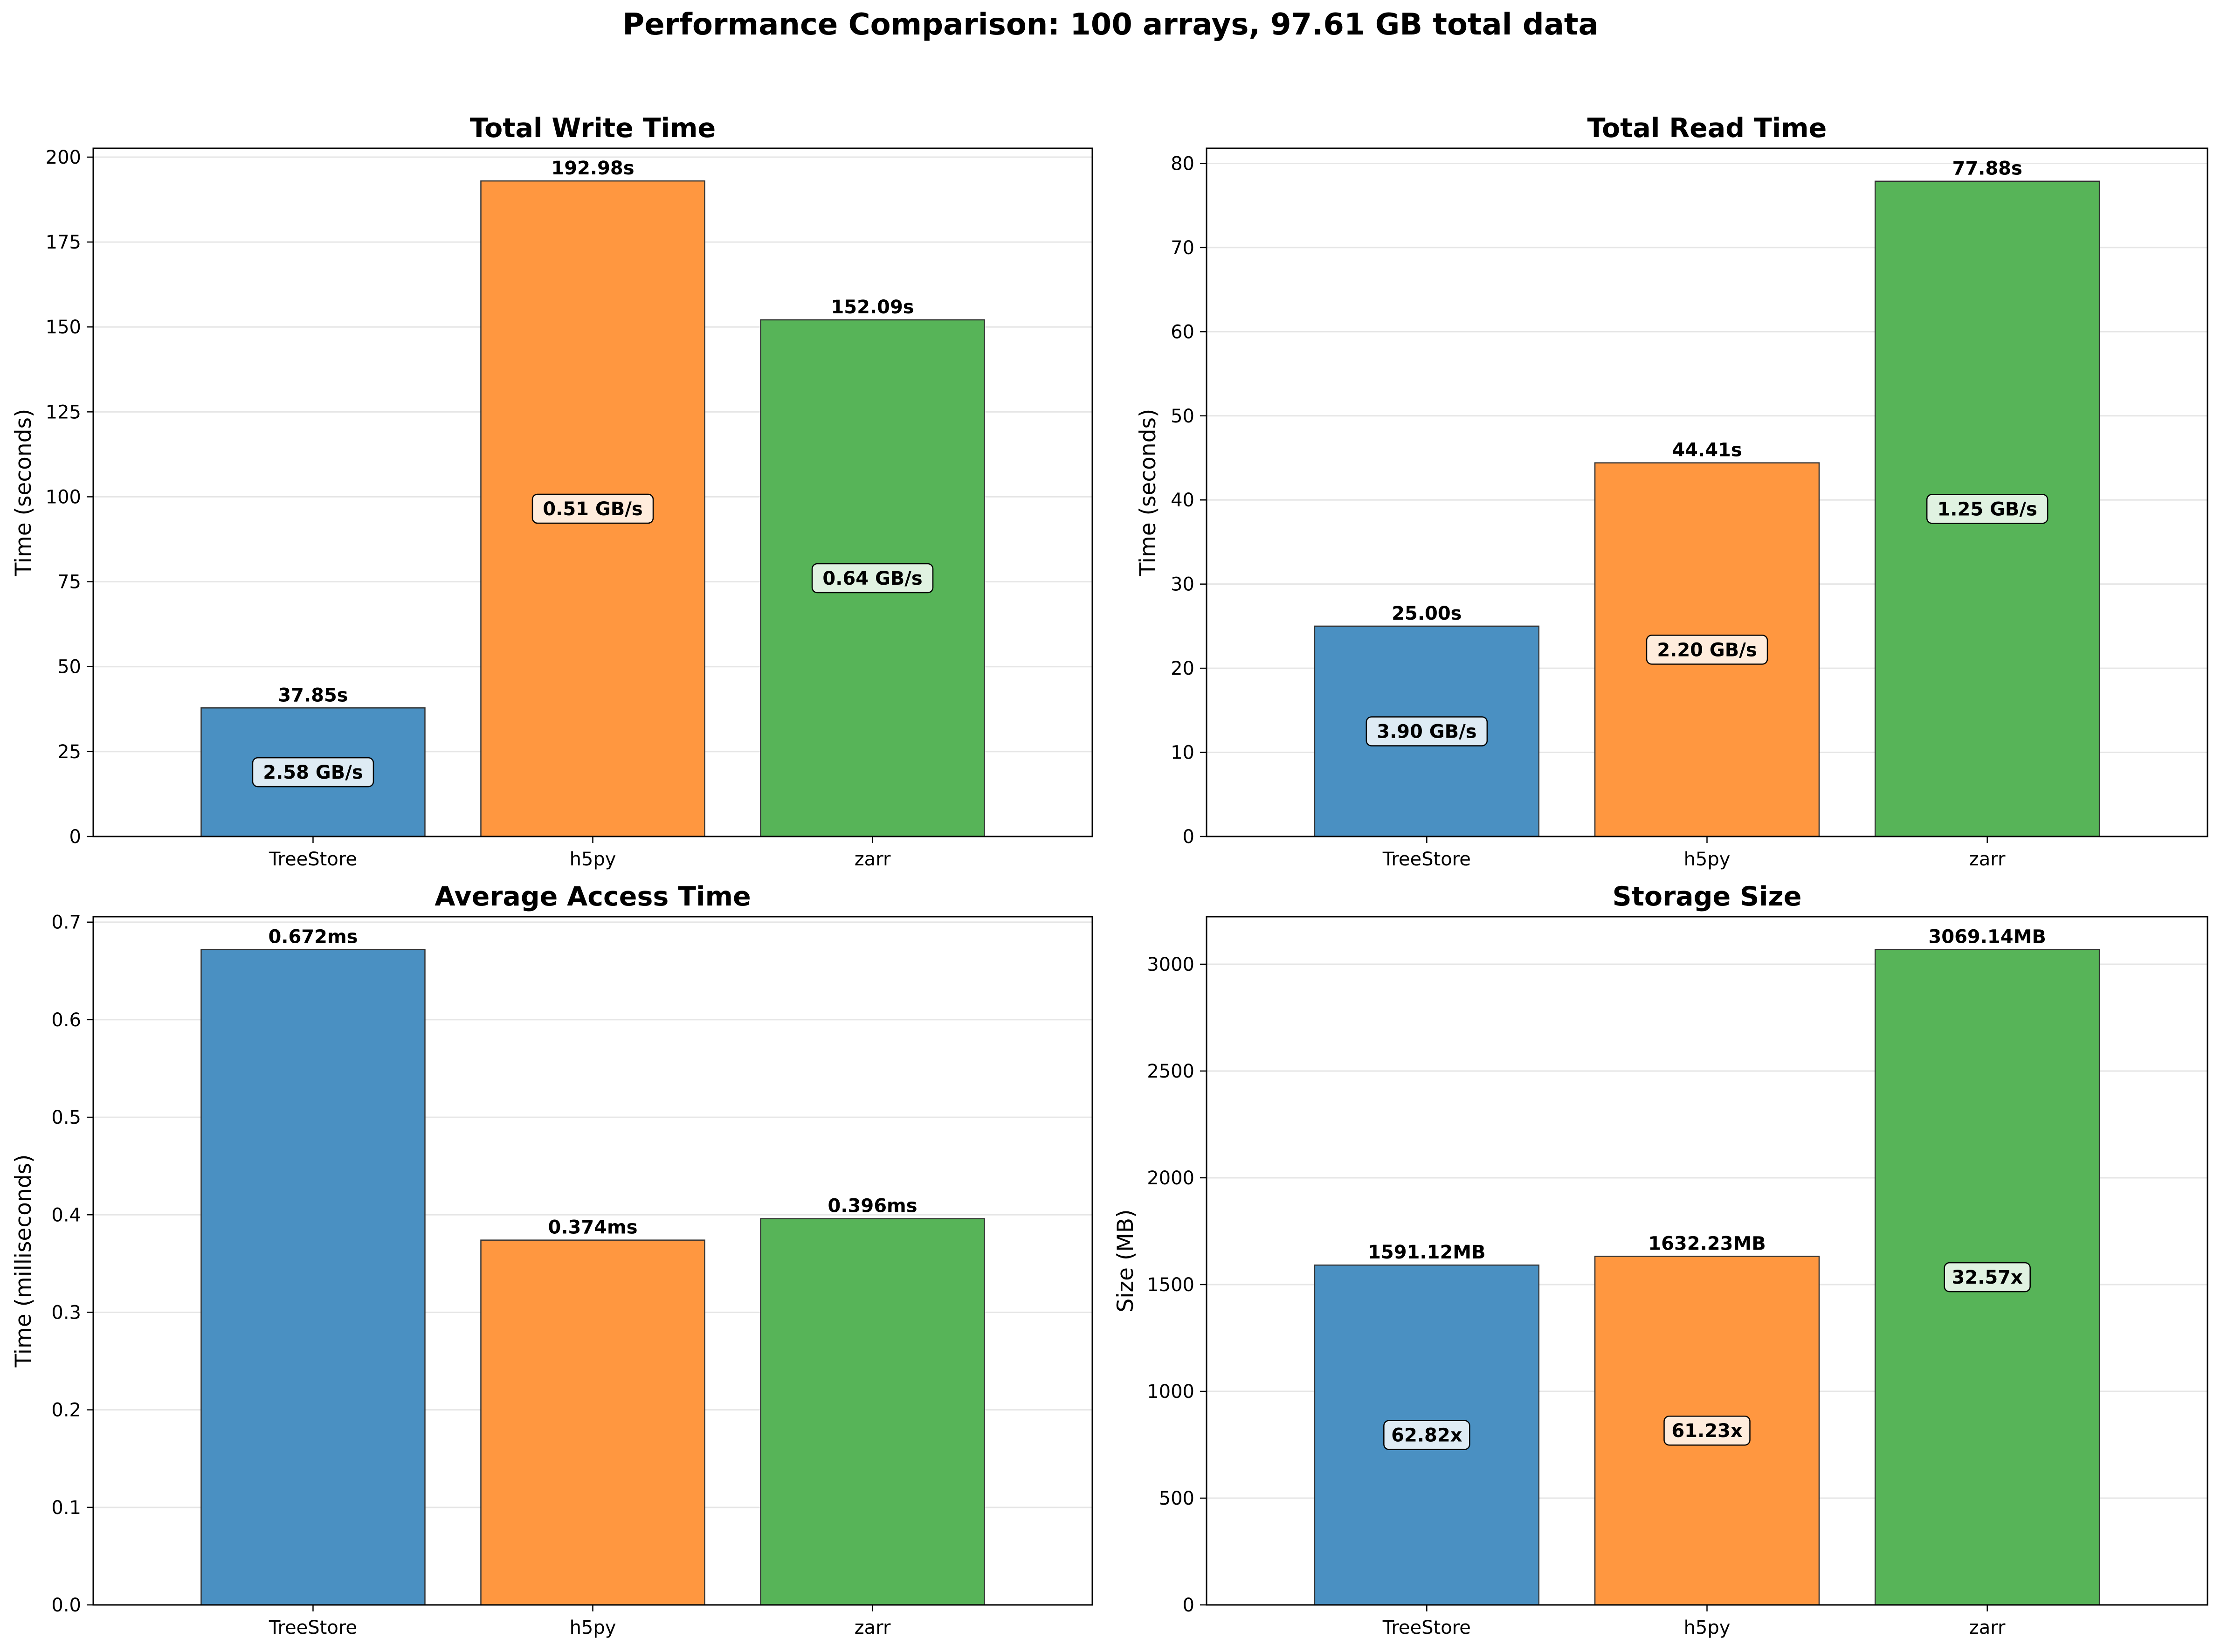  Describe the element at coordinates (1170, 965) in the screenshot. I see `y-tick-label: 3000` at that location.